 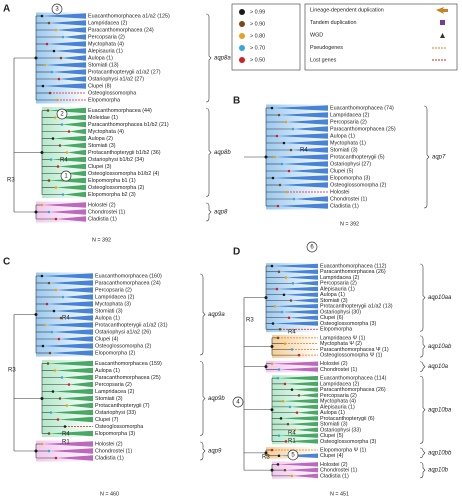 I want to click on taxon-label: Clupei (4), so click(x=332, y=456).